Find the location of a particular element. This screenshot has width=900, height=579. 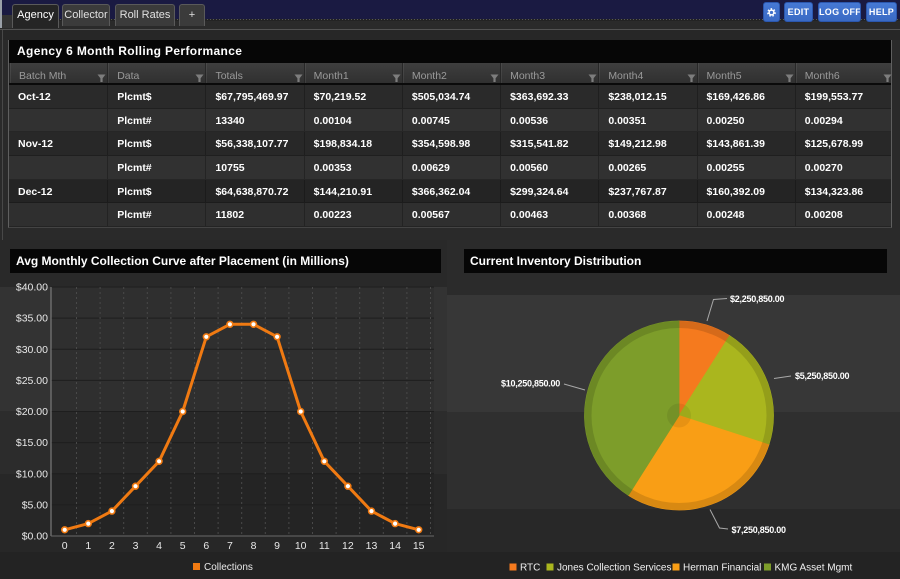

svg-text: 3 is located at coordinates (136, 546).